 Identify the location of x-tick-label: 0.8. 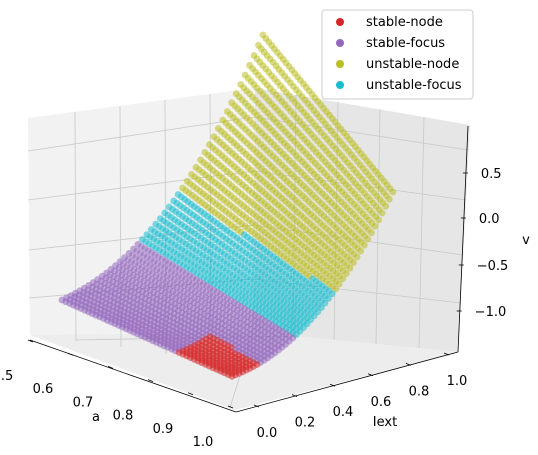
(123, 416).